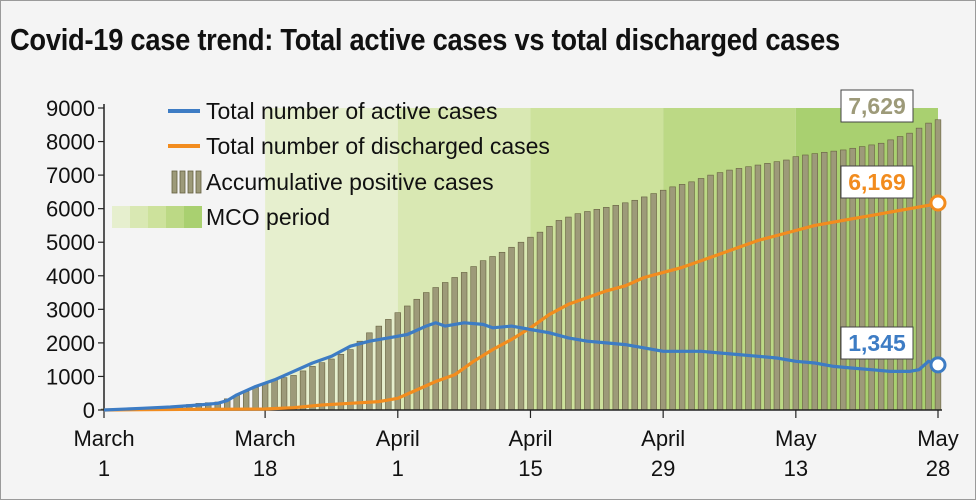 The image size is (976, 500). What do you see at coordinates (70, 209) in the screenshot?
I see `y-tick-label: 6000` at bounding box center [70, 209].